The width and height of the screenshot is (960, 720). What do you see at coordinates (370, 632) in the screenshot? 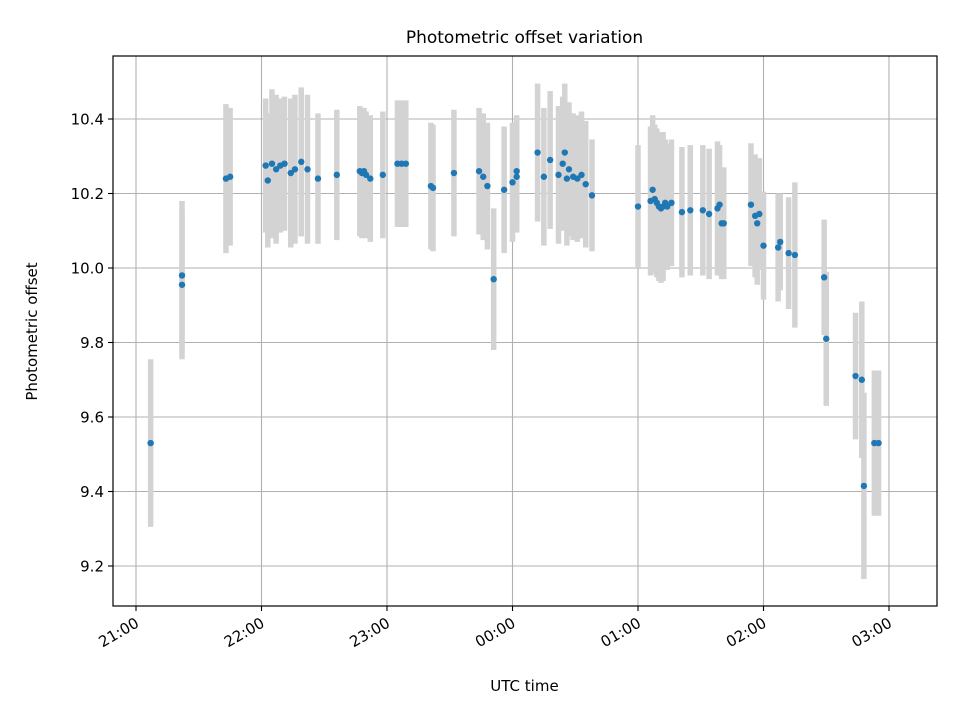
I see `x-tick-label: 23:00` at bounding box center [370, 632].